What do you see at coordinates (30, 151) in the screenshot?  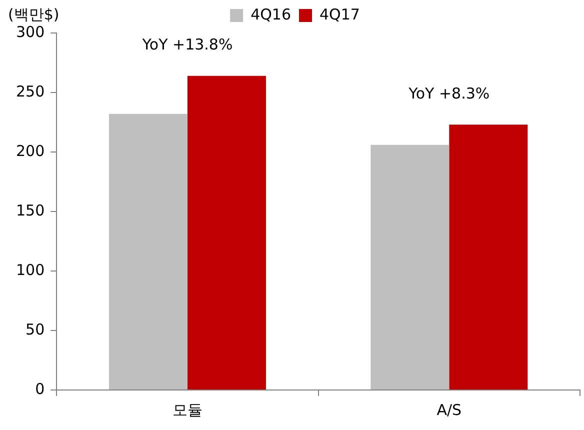 I see `y-tick-label: 200` at bounding box center [30, 151].